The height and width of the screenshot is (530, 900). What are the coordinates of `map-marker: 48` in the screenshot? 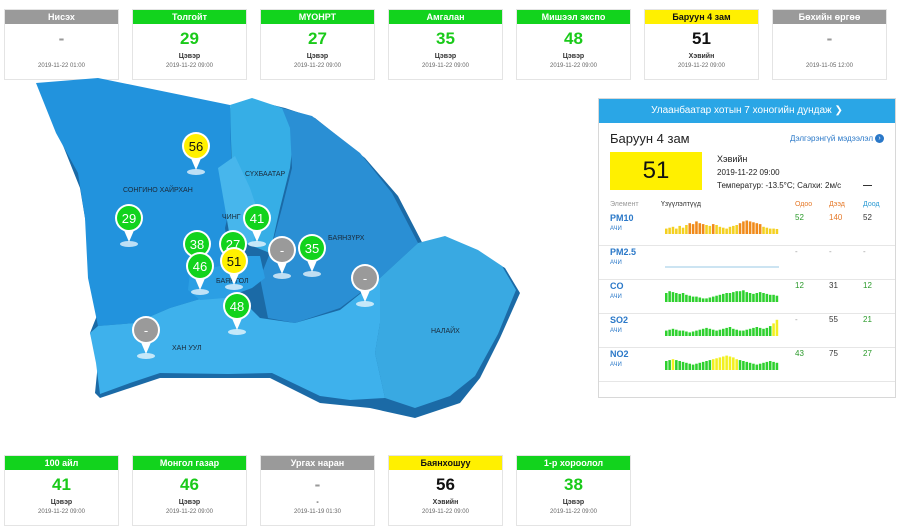 It's located at (237, 313).